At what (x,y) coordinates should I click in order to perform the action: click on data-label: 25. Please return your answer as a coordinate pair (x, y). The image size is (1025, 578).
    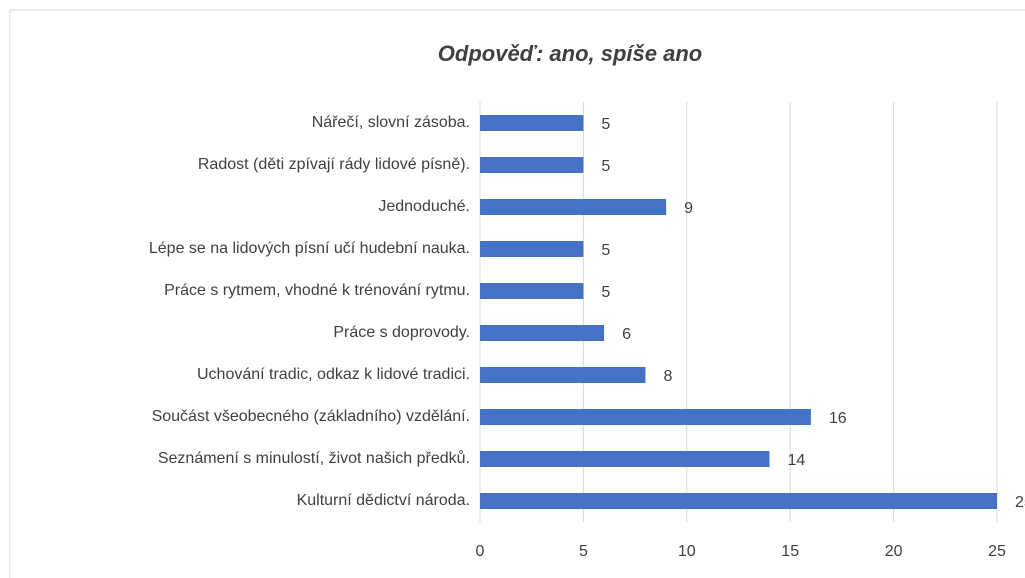
    Looking at the image, I should click on (1020, 502).